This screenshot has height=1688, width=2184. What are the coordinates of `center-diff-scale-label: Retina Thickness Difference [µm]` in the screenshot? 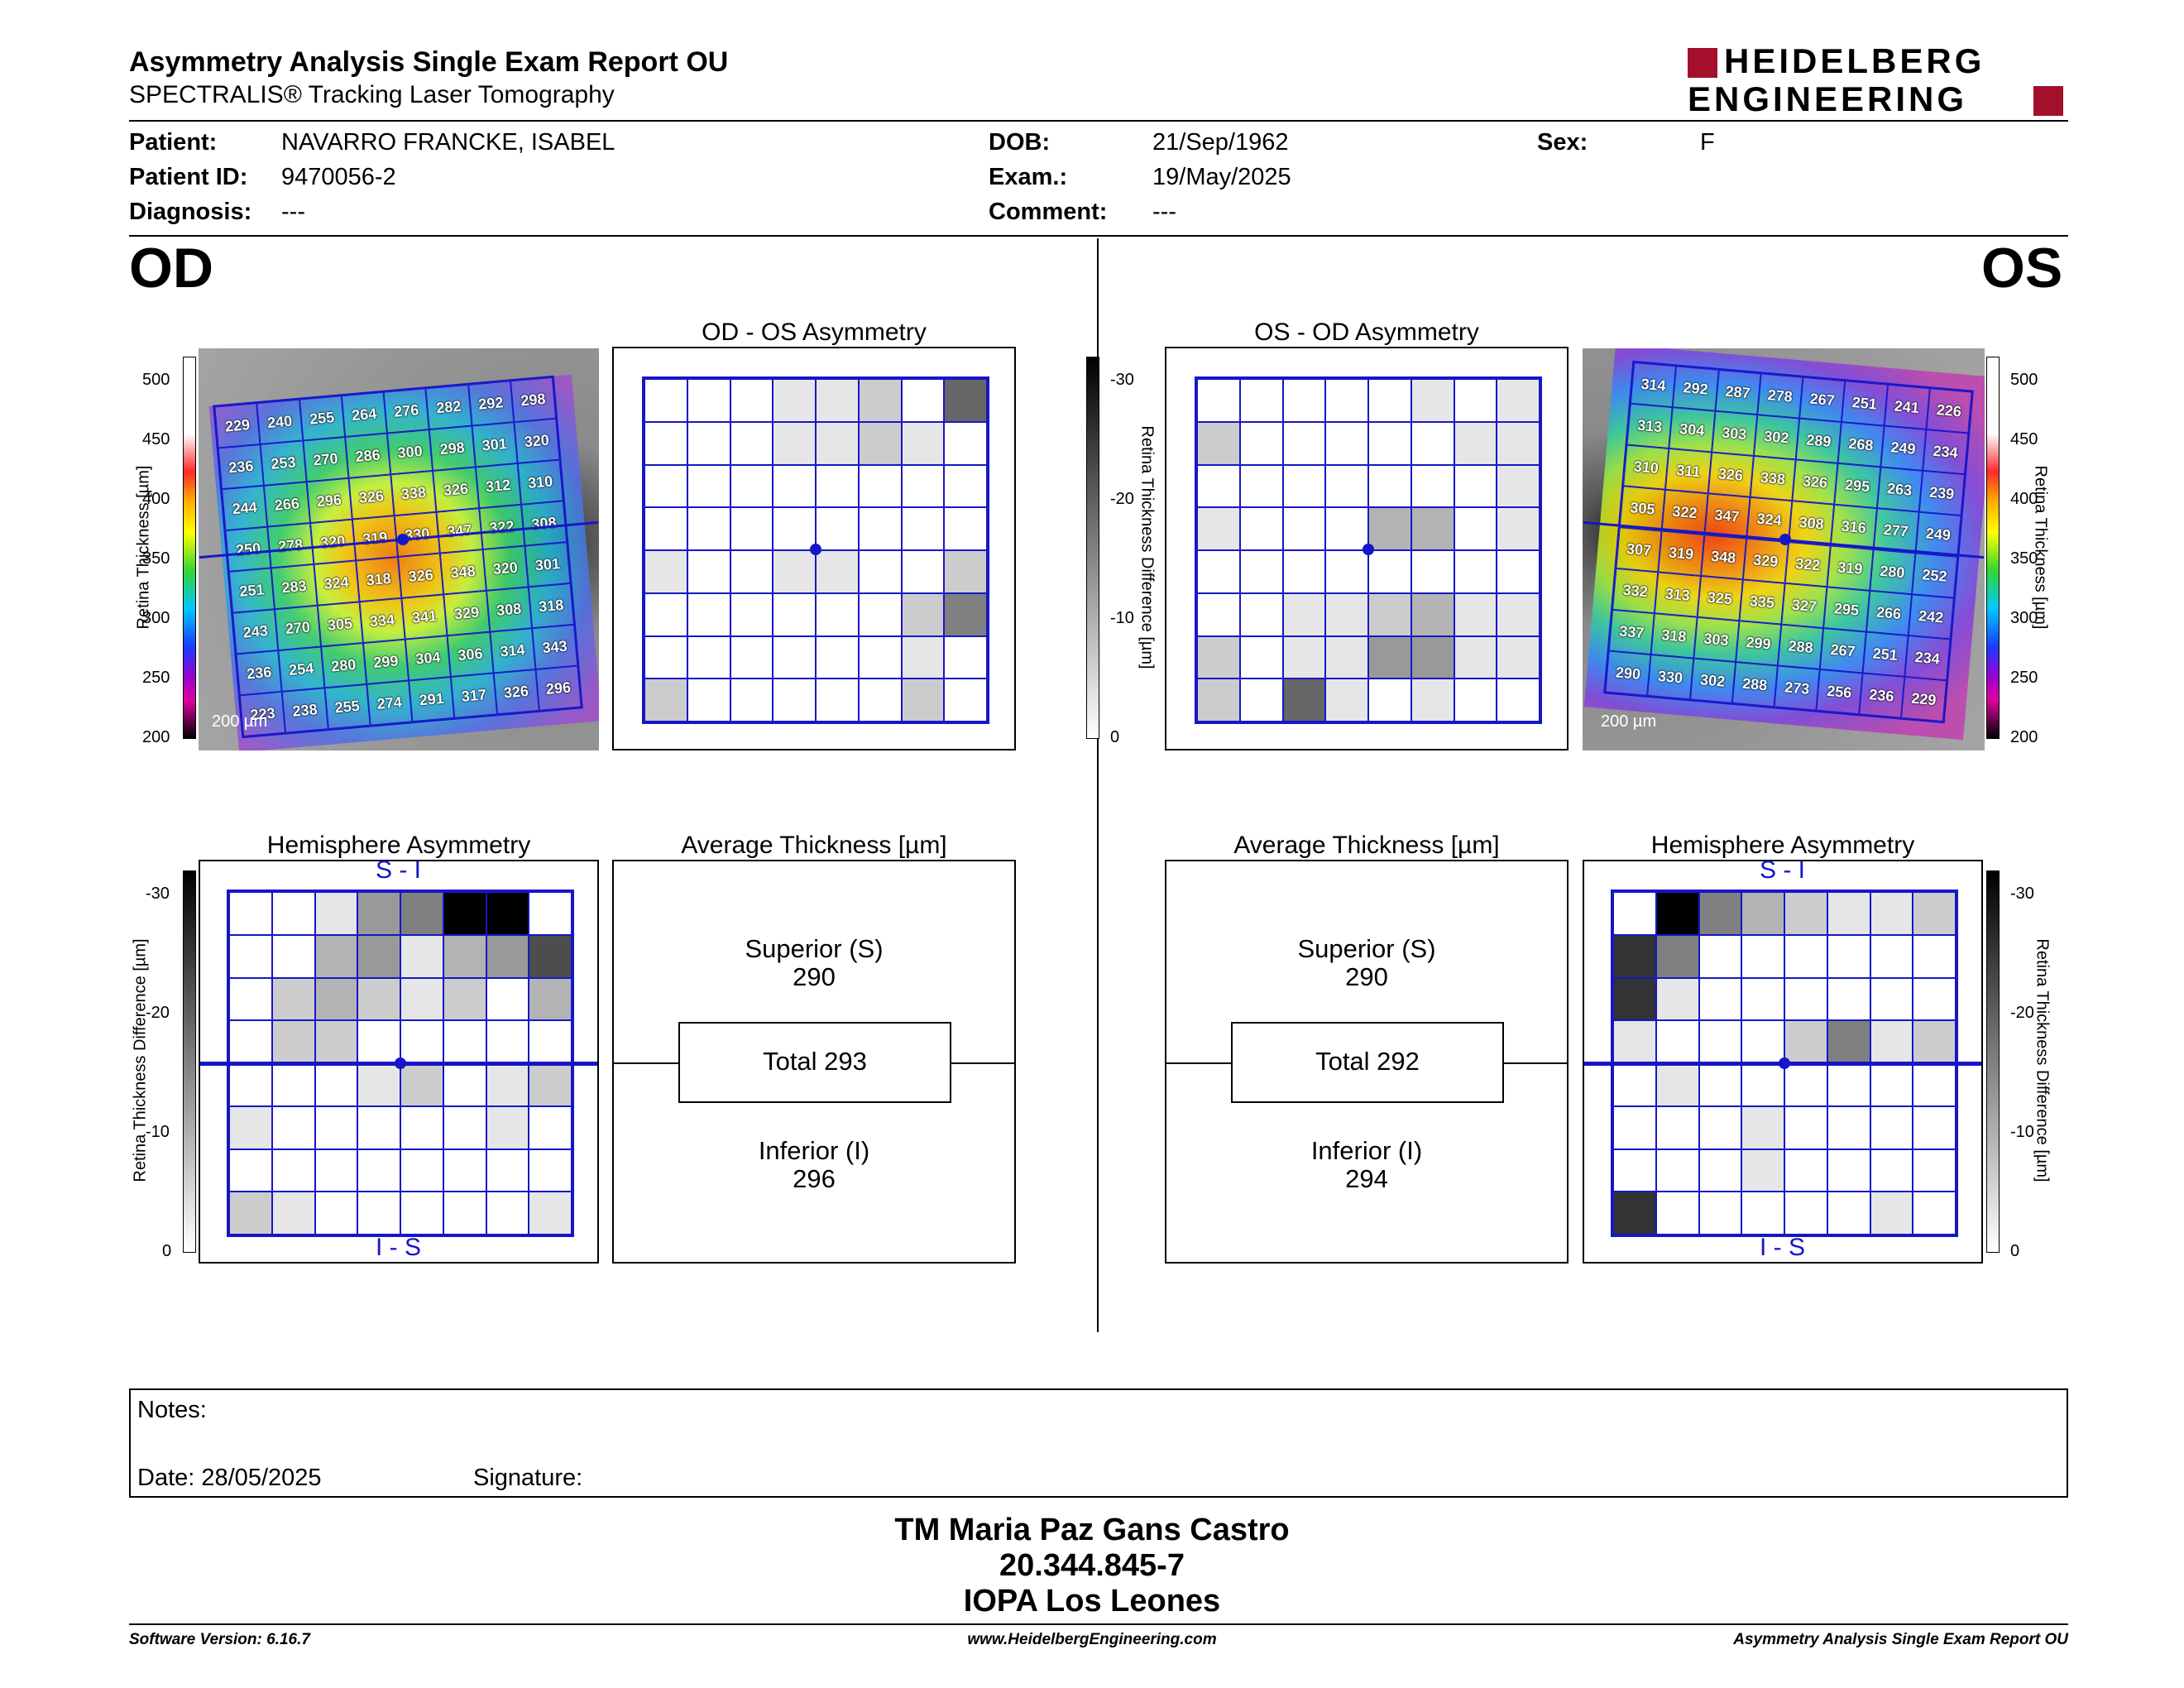 It's located at (1147, 547).